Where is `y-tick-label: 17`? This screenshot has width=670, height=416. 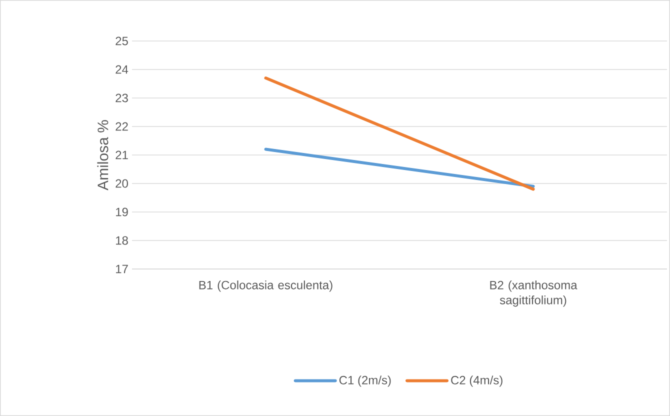
y-tick-label: 17 is located at coordinates (122, 269).